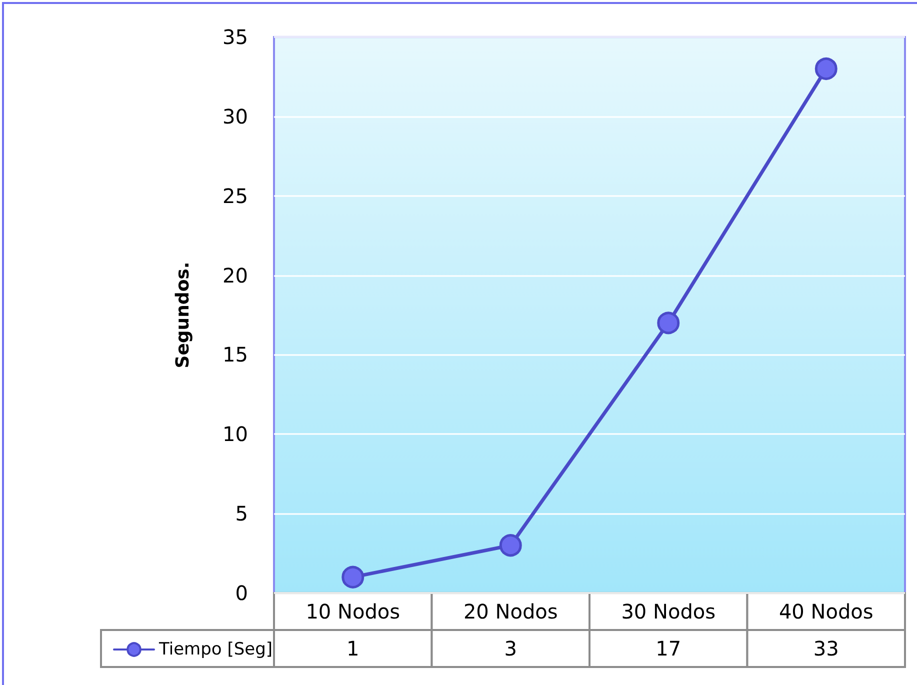  I want to click on y-tick-label: 20, so click(235, 275).